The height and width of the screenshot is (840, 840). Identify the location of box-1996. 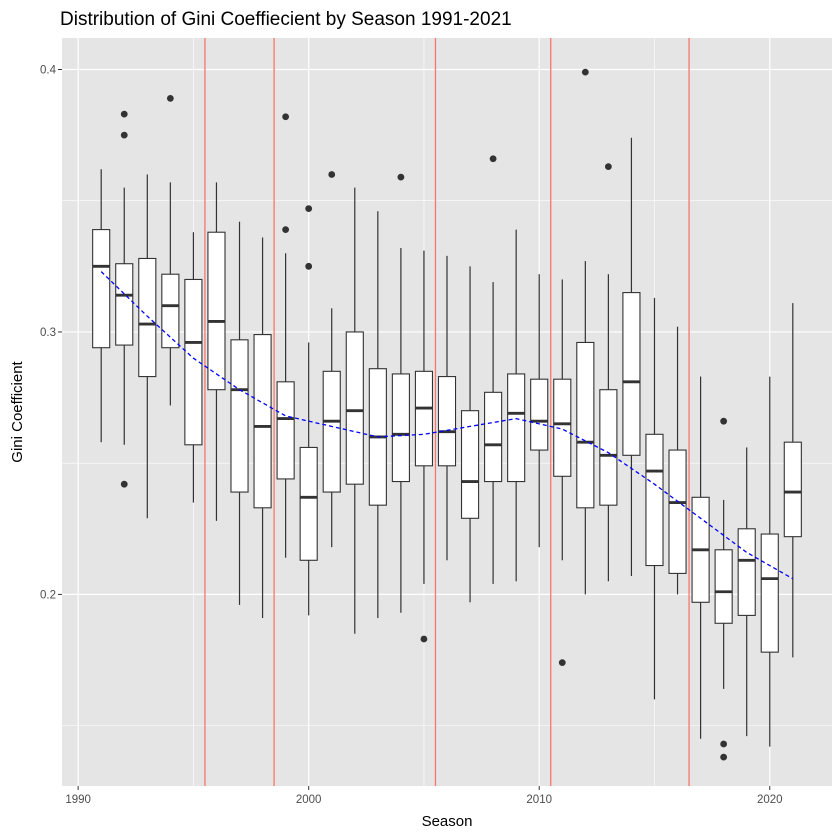
(216, 351).